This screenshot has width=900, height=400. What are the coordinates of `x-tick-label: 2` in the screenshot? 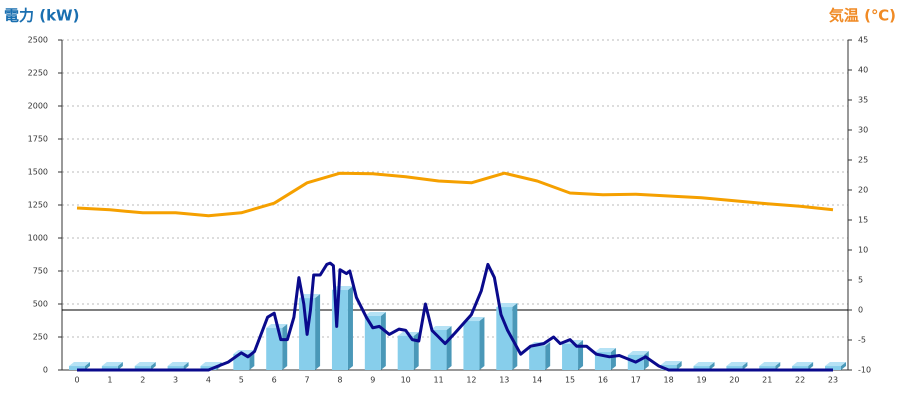 It's located at (142, 380).